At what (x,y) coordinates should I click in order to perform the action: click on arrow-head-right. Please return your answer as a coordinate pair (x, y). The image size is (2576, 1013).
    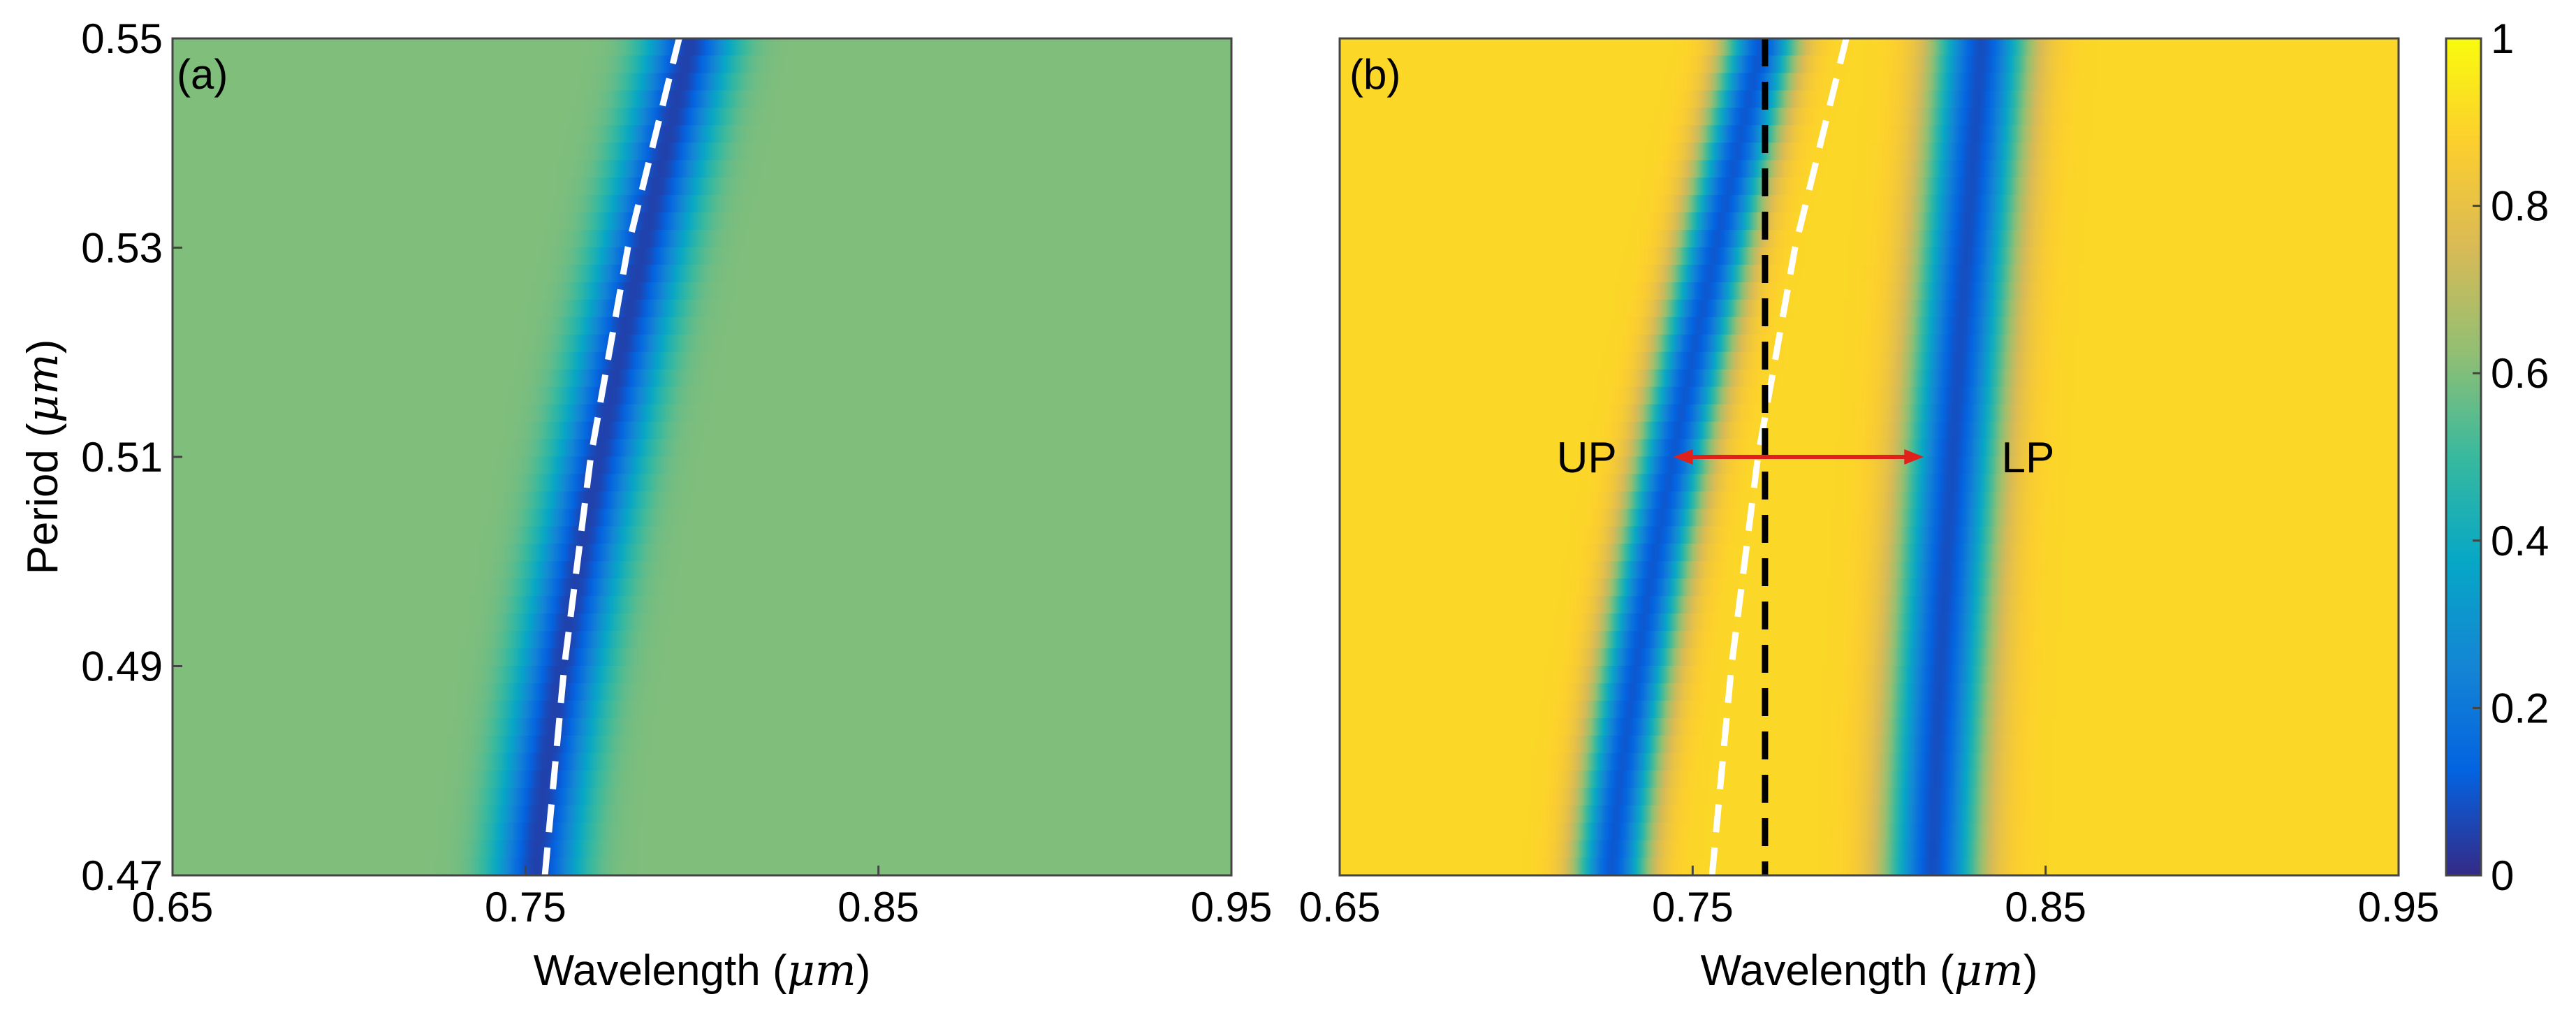
    Looking at the image, I should click on (1914, 457).